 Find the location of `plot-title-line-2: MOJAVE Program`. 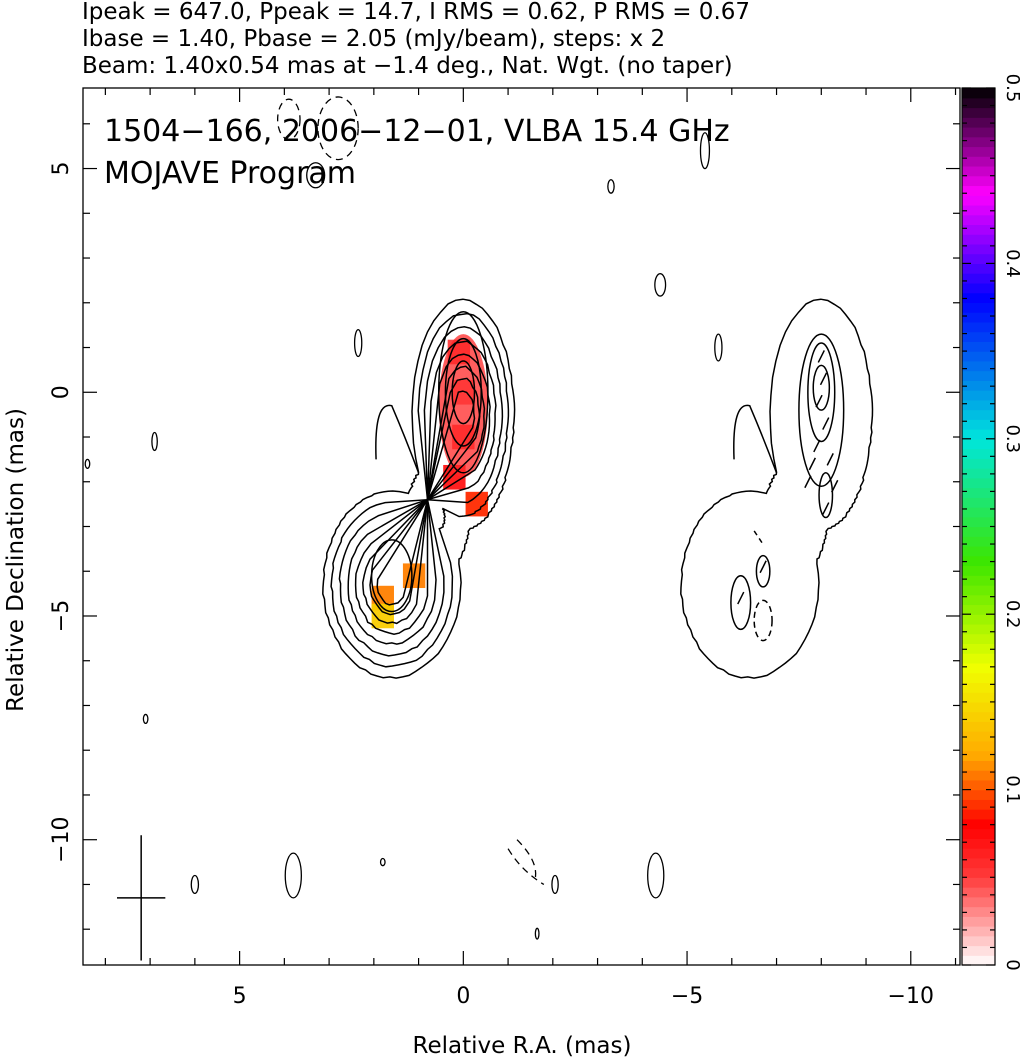

plot-title-line-2: MOJAVE Program is located at coordinates (230, 173).